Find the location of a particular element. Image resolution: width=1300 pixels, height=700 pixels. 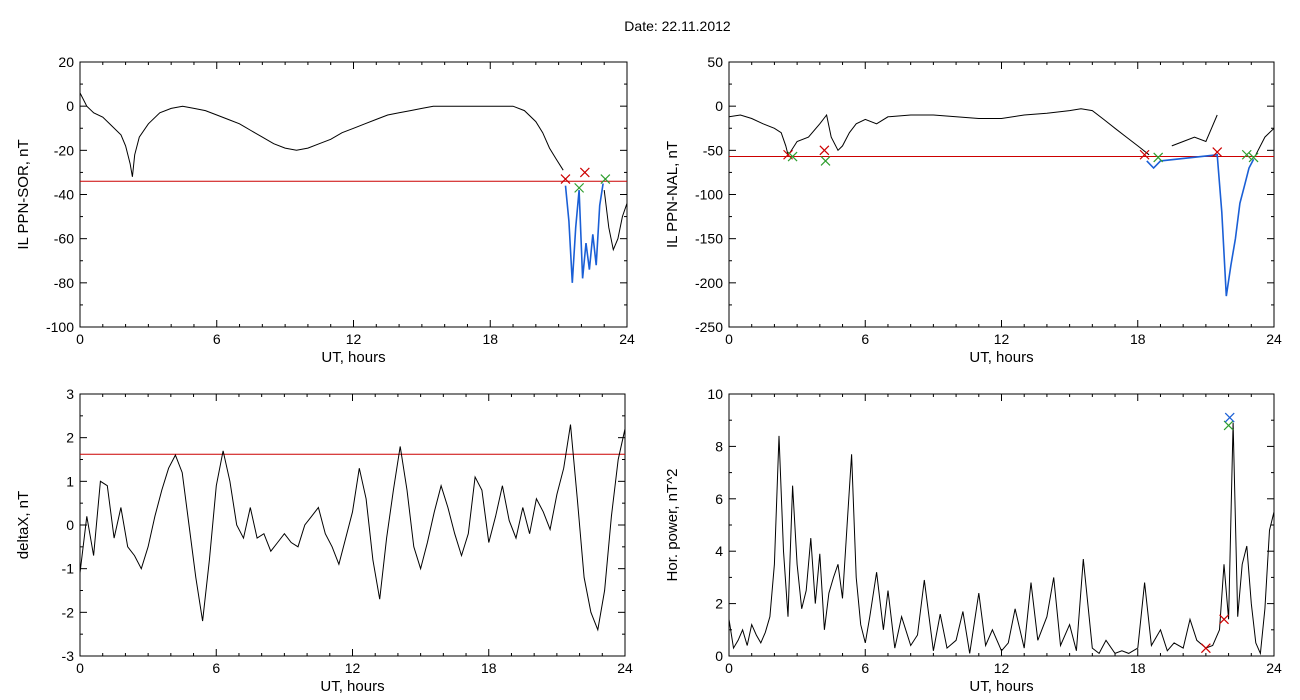

y-tick-label: -40 is located at coordinates (64, 195).